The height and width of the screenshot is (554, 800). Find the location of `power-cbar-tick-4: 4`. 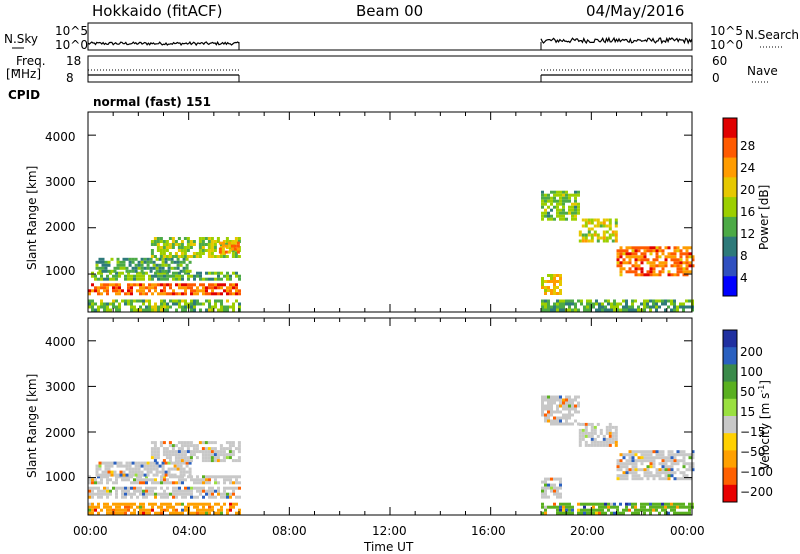

power-cbar-tick-4: 4 is located at coordinates (744, 278).